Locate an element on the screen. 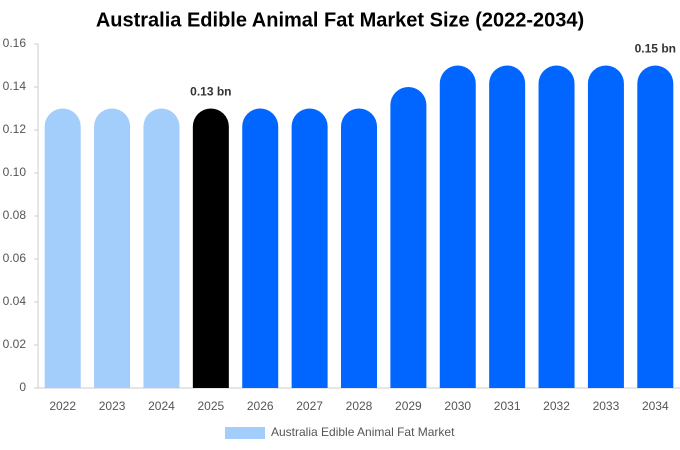  x-tick-label: 2031 is located at coordinates (507, 406).